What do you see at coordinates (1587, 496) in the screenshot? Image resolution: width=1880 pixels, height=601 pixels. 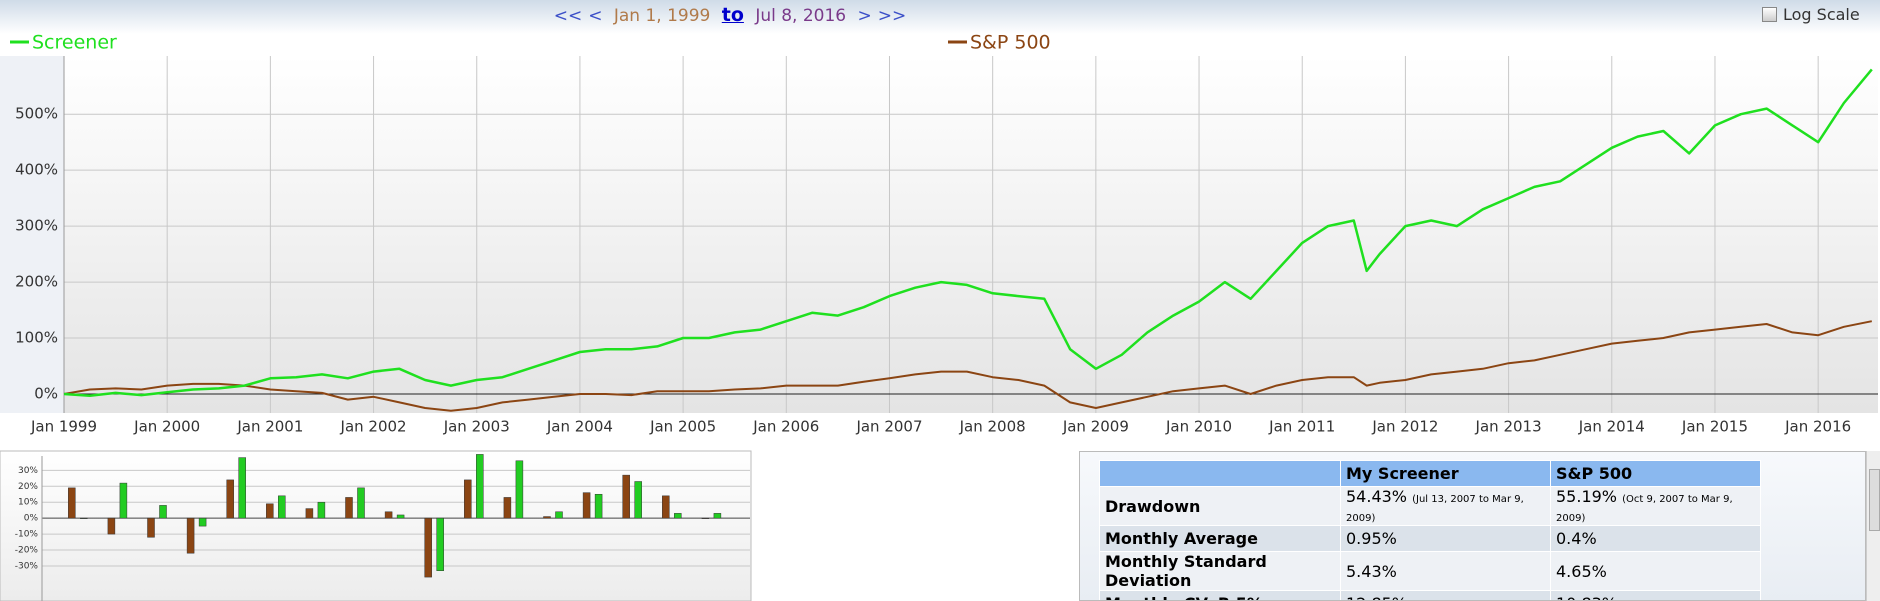 I see `cell-value: 55.19%` at bounding box center [1587, 496].